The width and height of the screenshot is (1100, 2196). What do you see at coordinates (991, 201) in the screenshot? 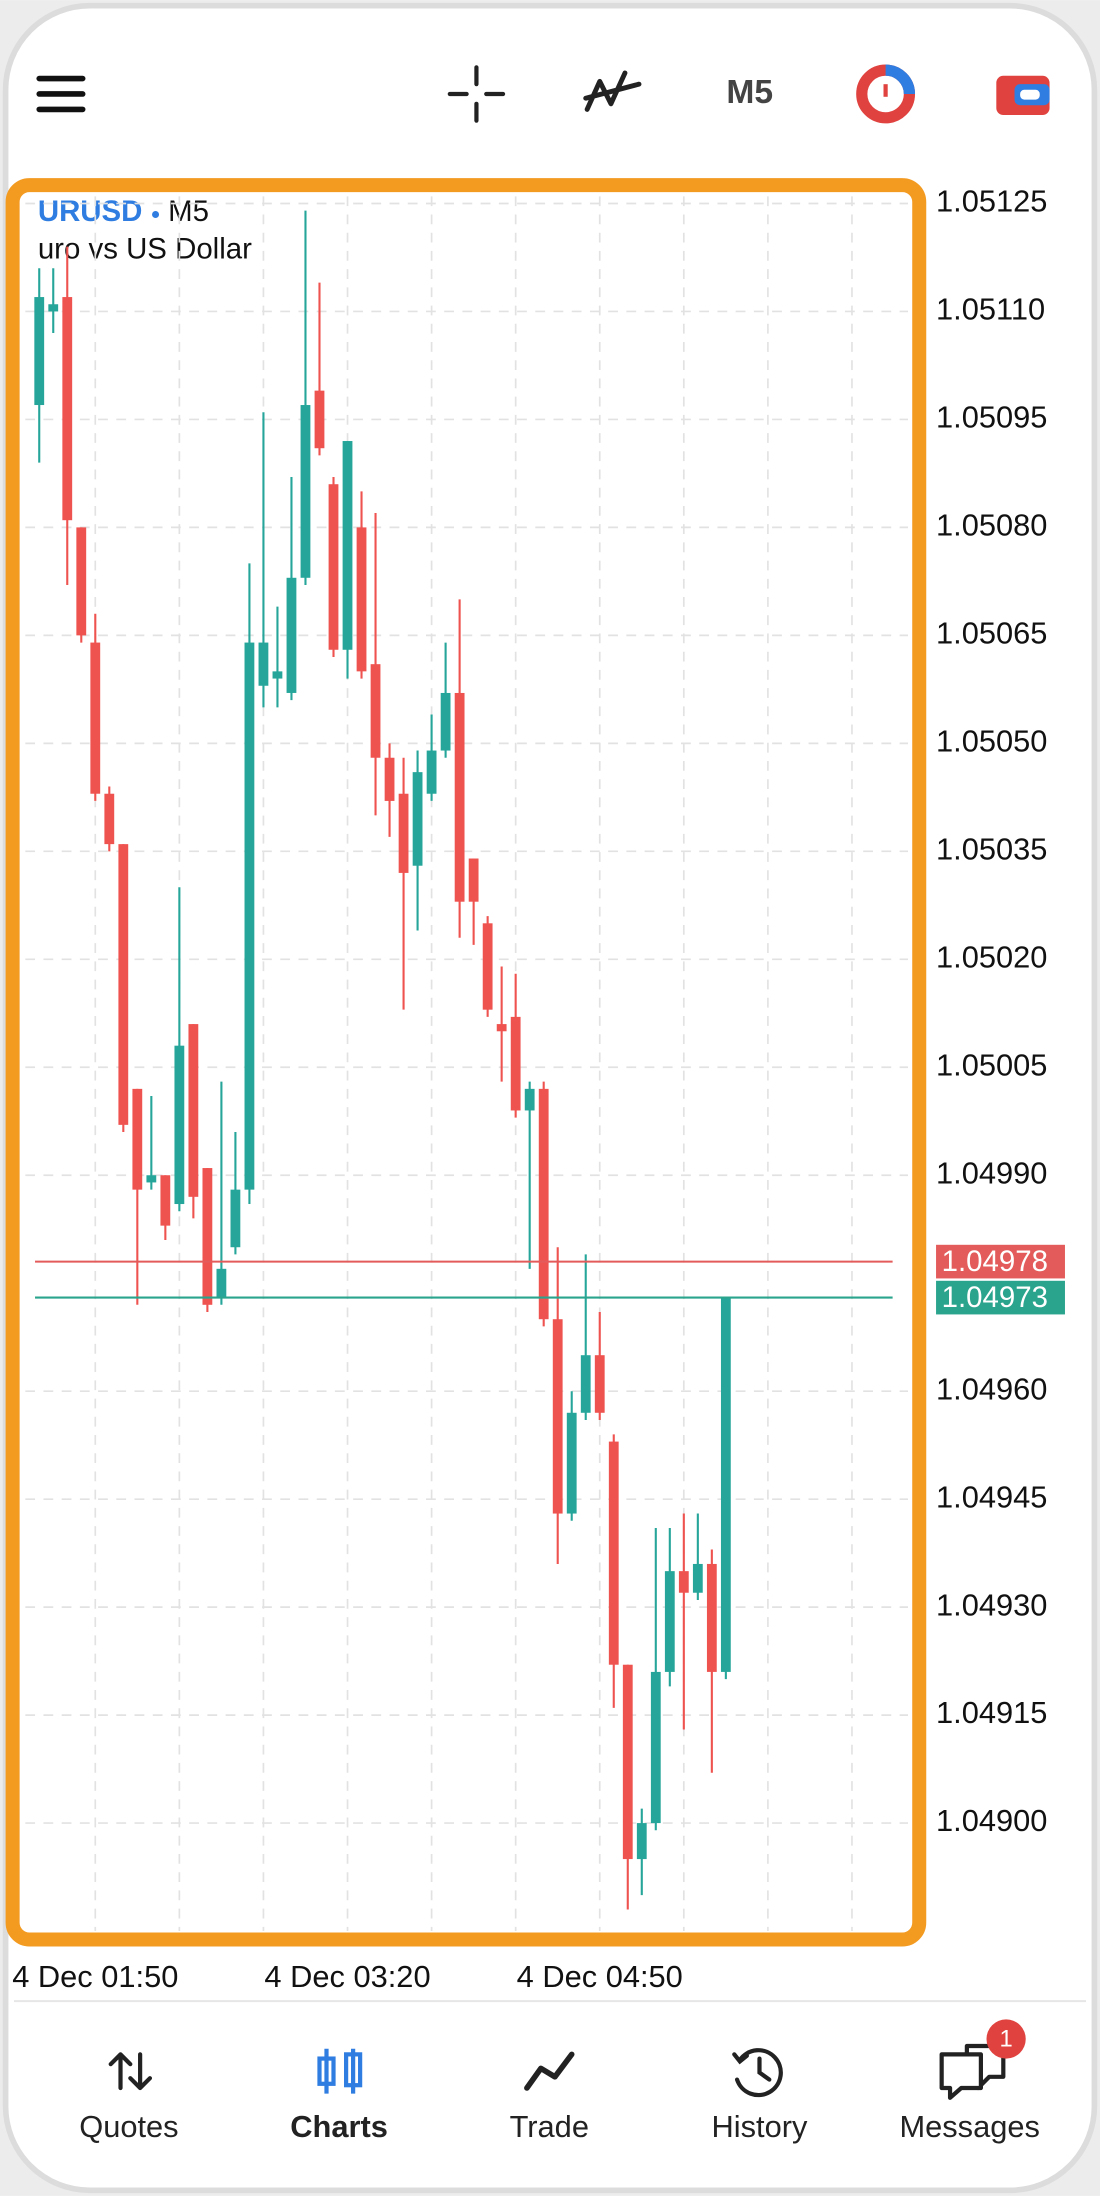
I see `y-tick-label: 1.05125` at bounding box center [991, 201].